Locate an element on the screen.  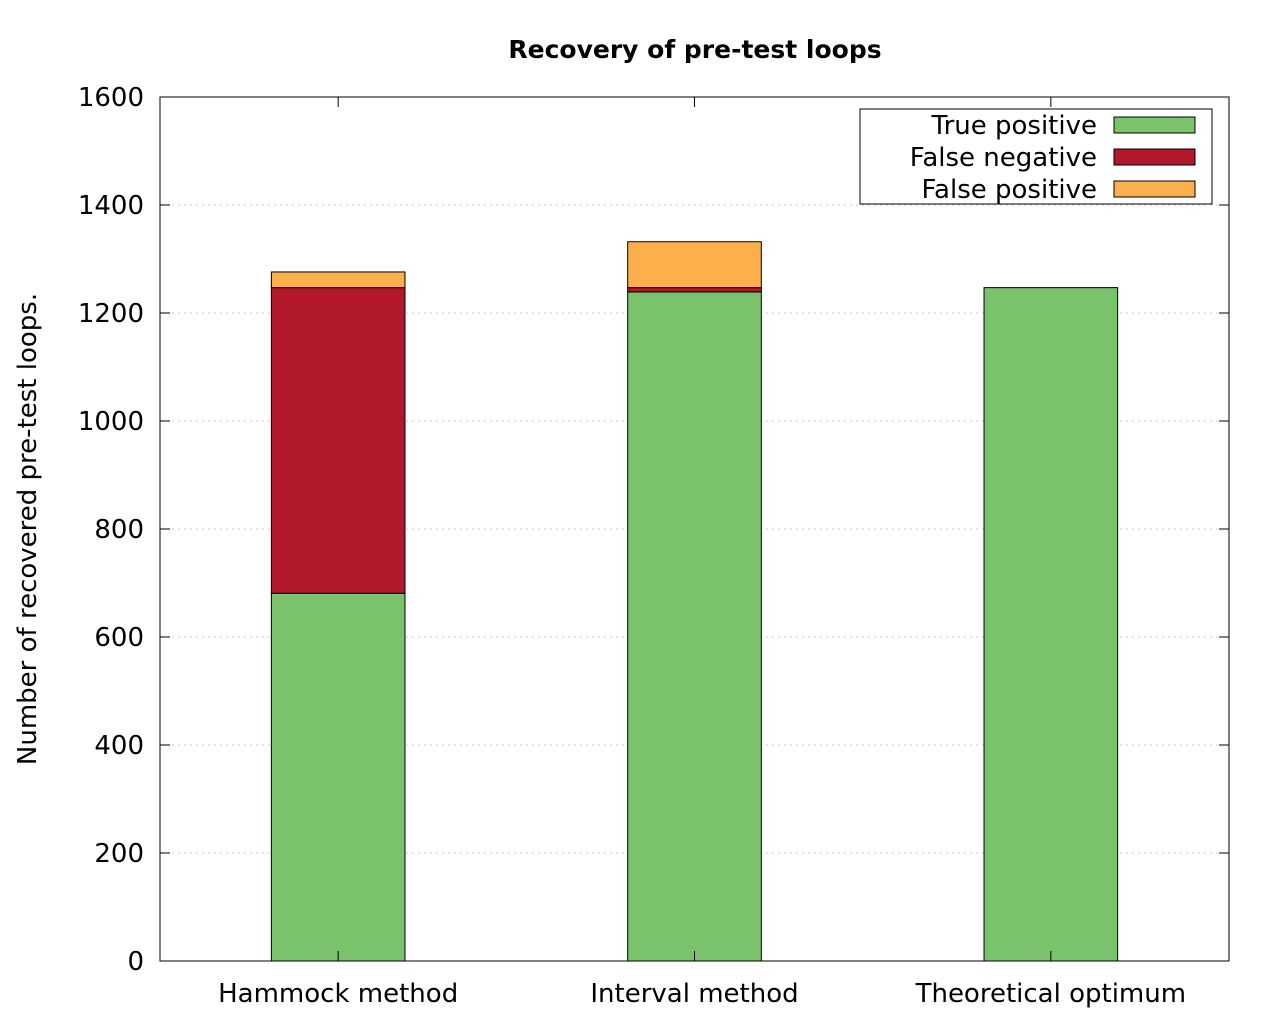
y-tick-label: 600 is located at coordinates (119, 638).